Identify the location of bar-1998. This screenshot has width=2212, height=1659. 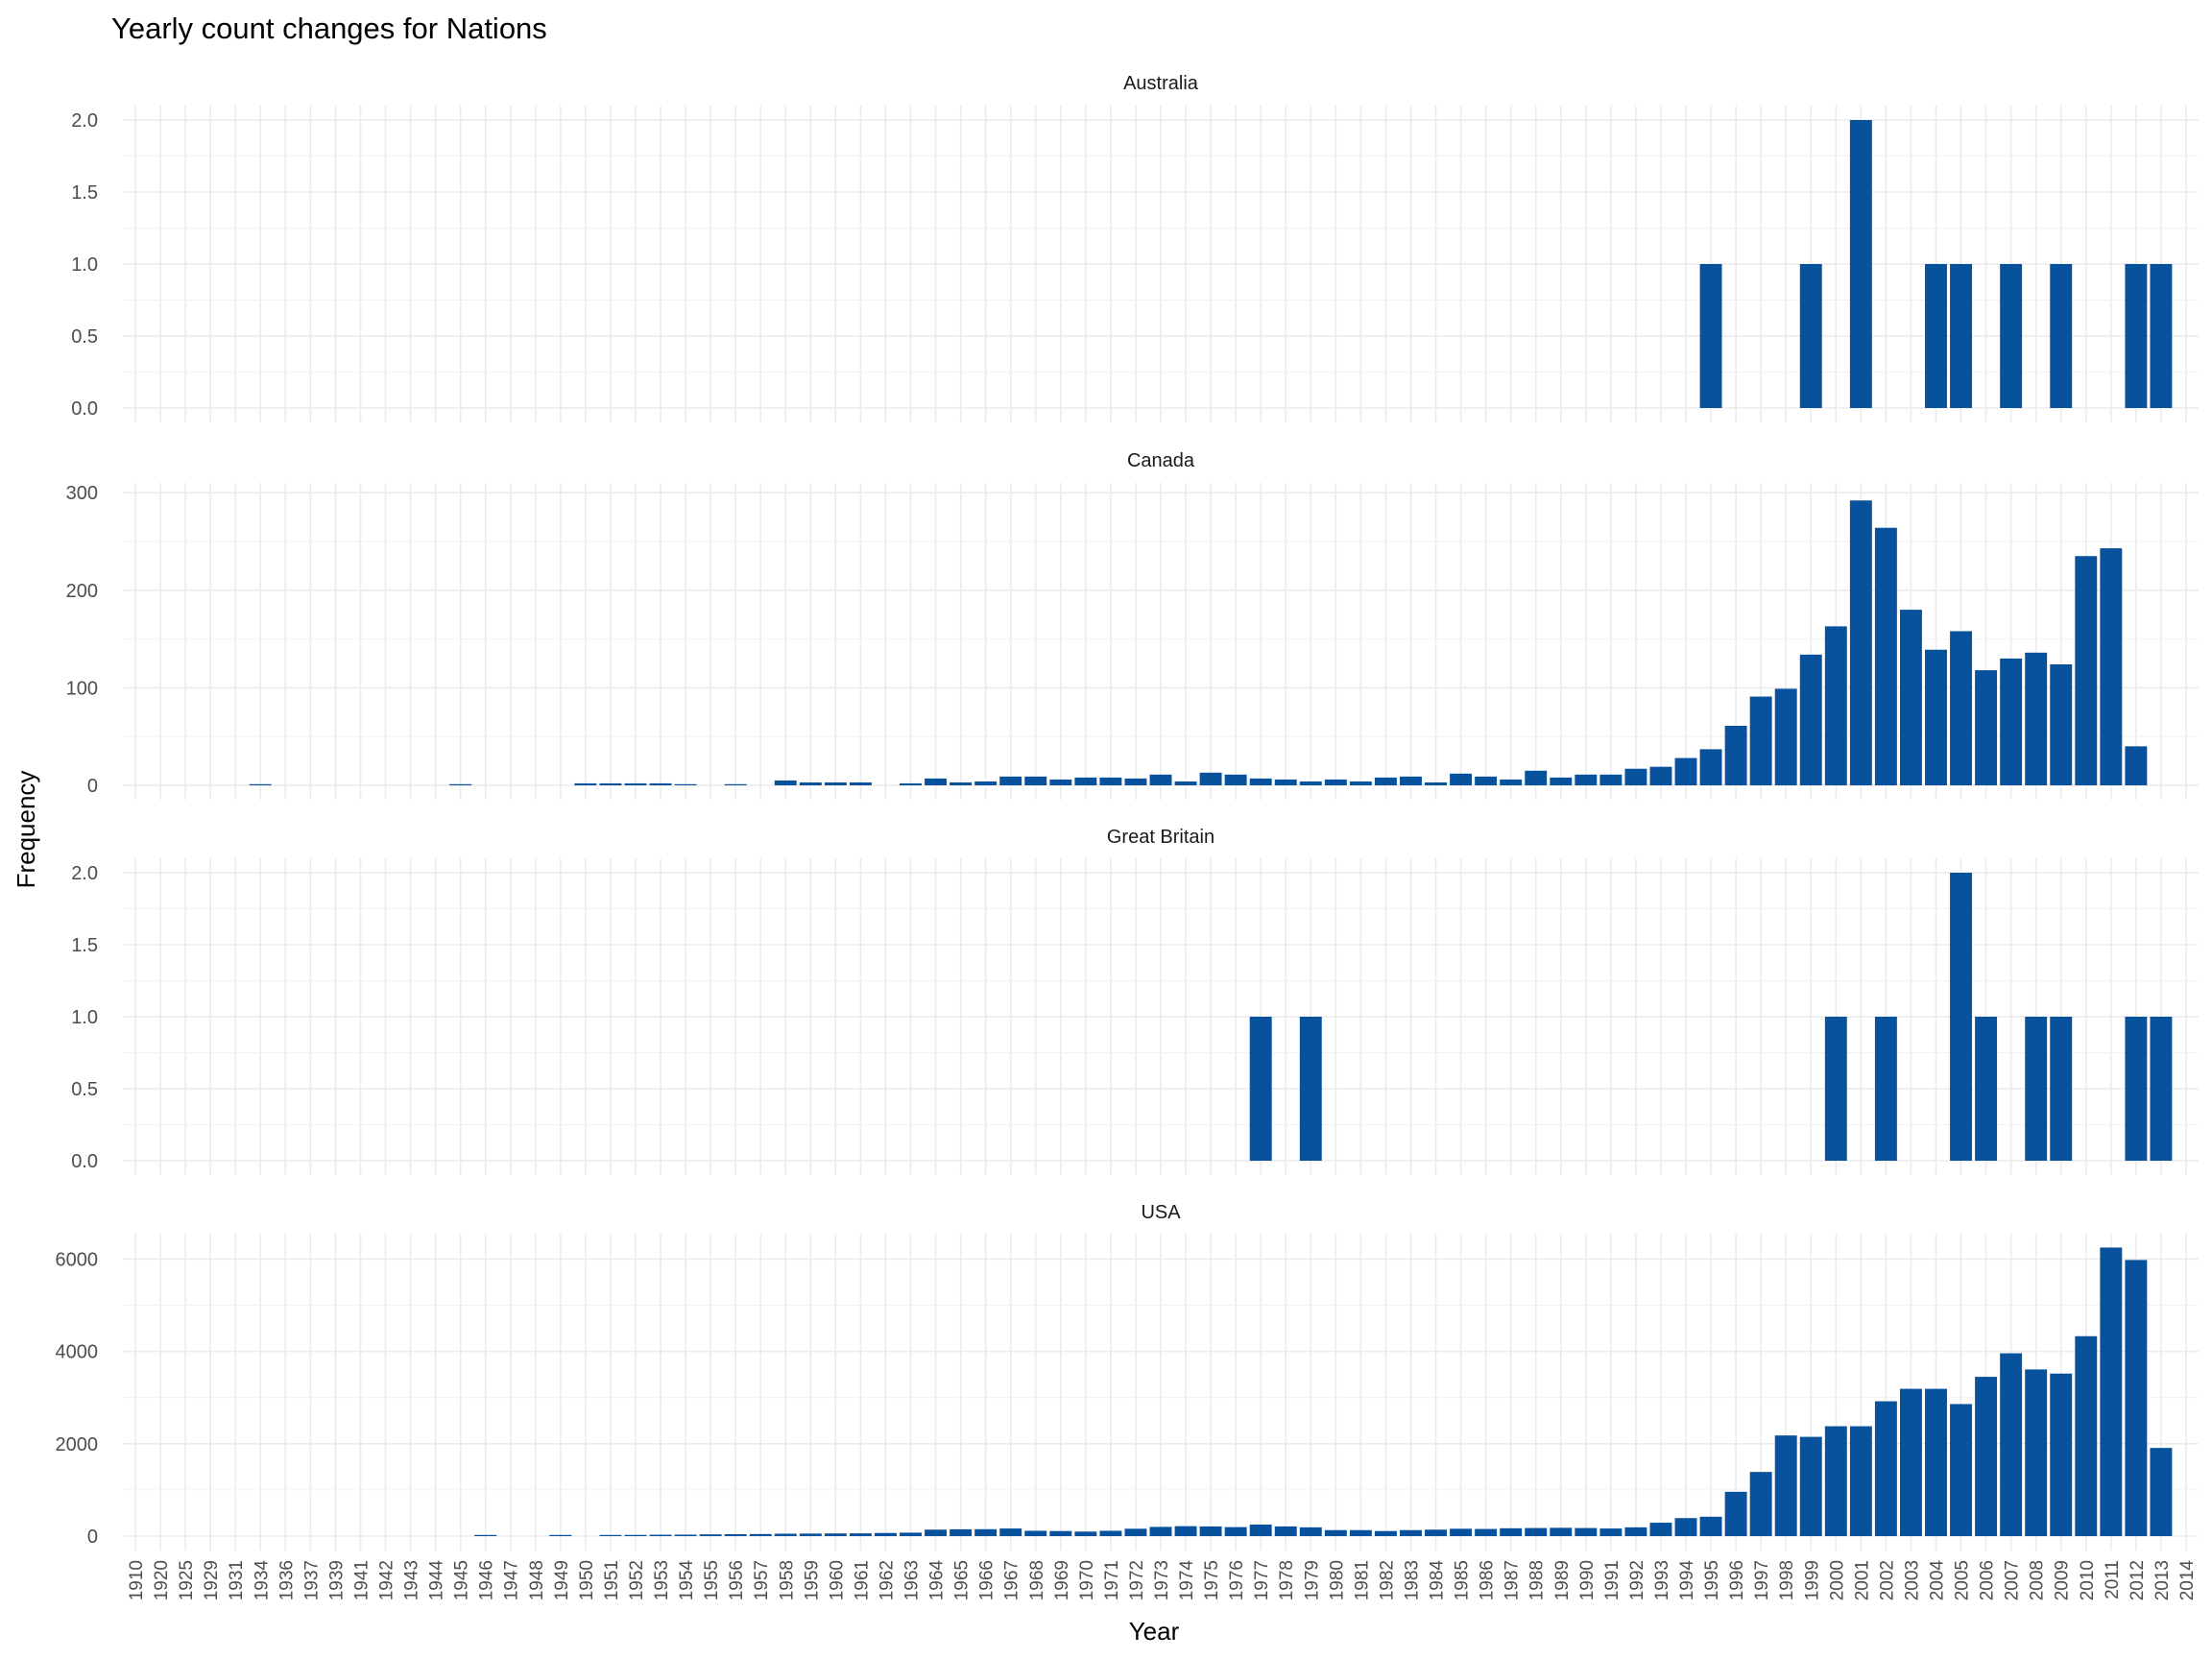
(1786, 737).